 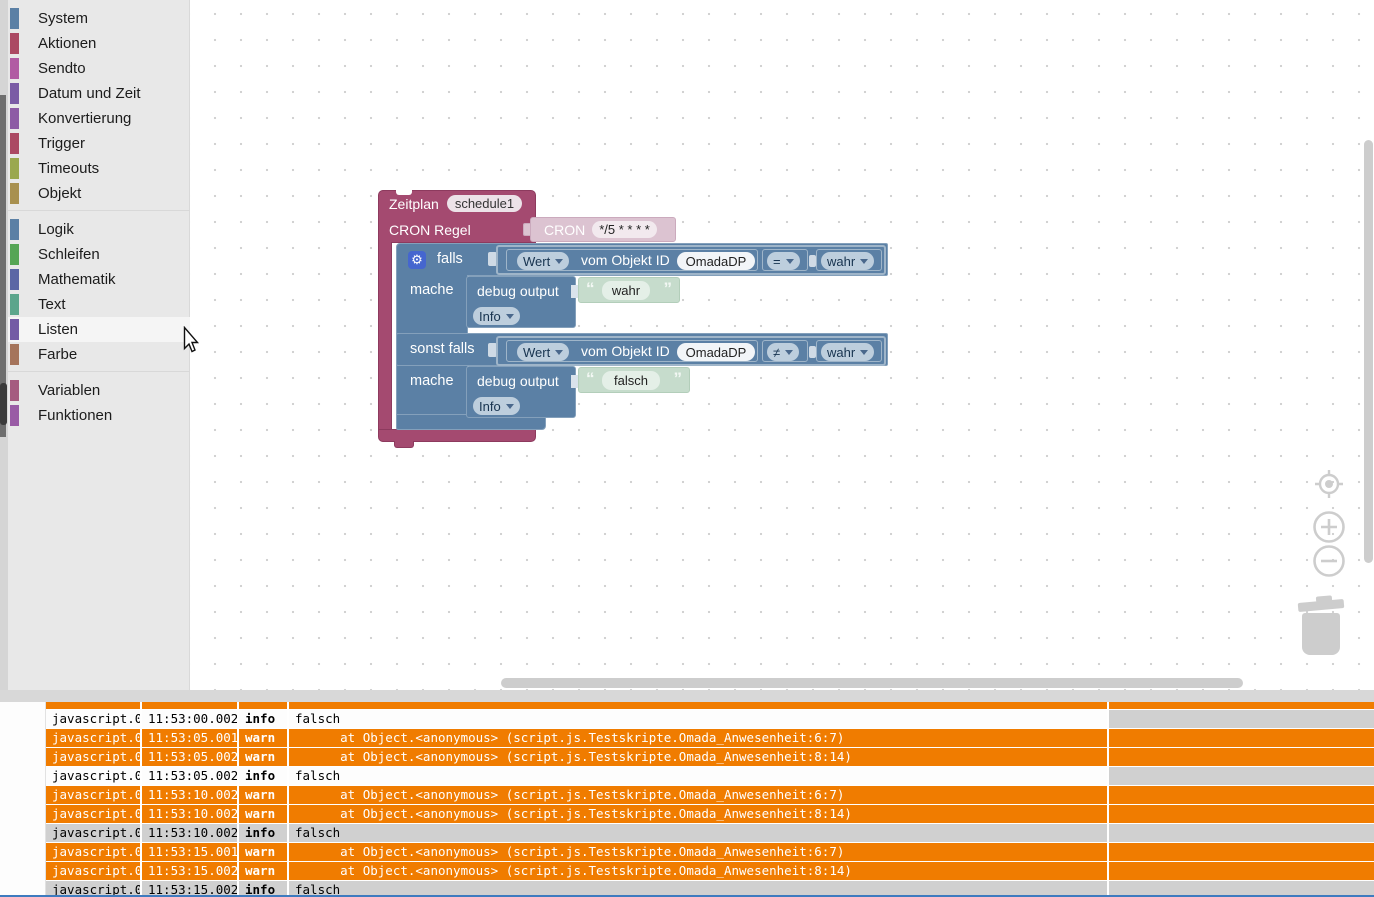 I want to click on log-time: 11:53:15.001, so click(x=189, y=852).